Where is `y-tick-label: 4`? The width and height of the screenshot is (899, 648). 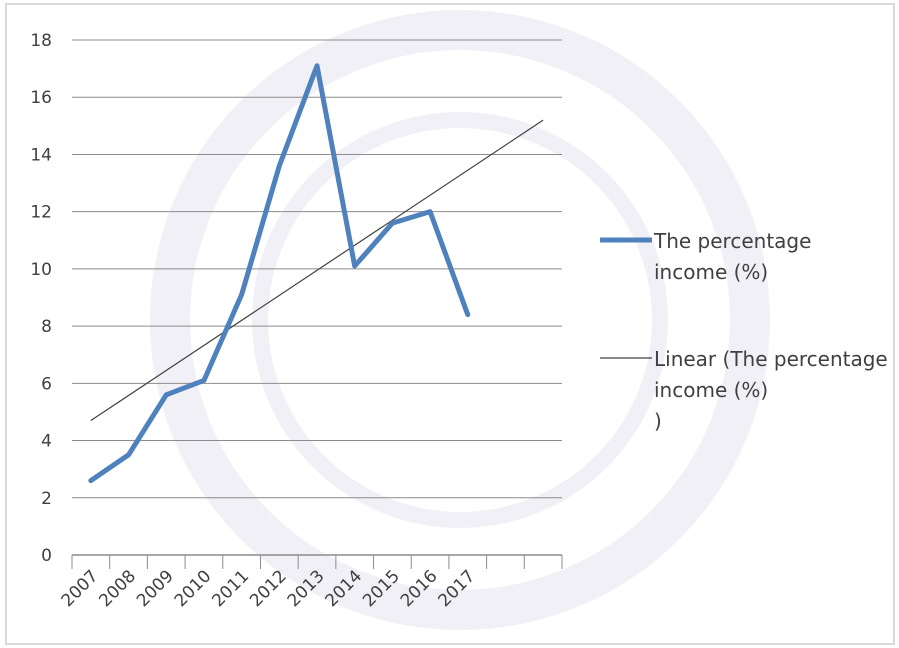 y-tick-label: 4 is located at coordinates (46, 442).